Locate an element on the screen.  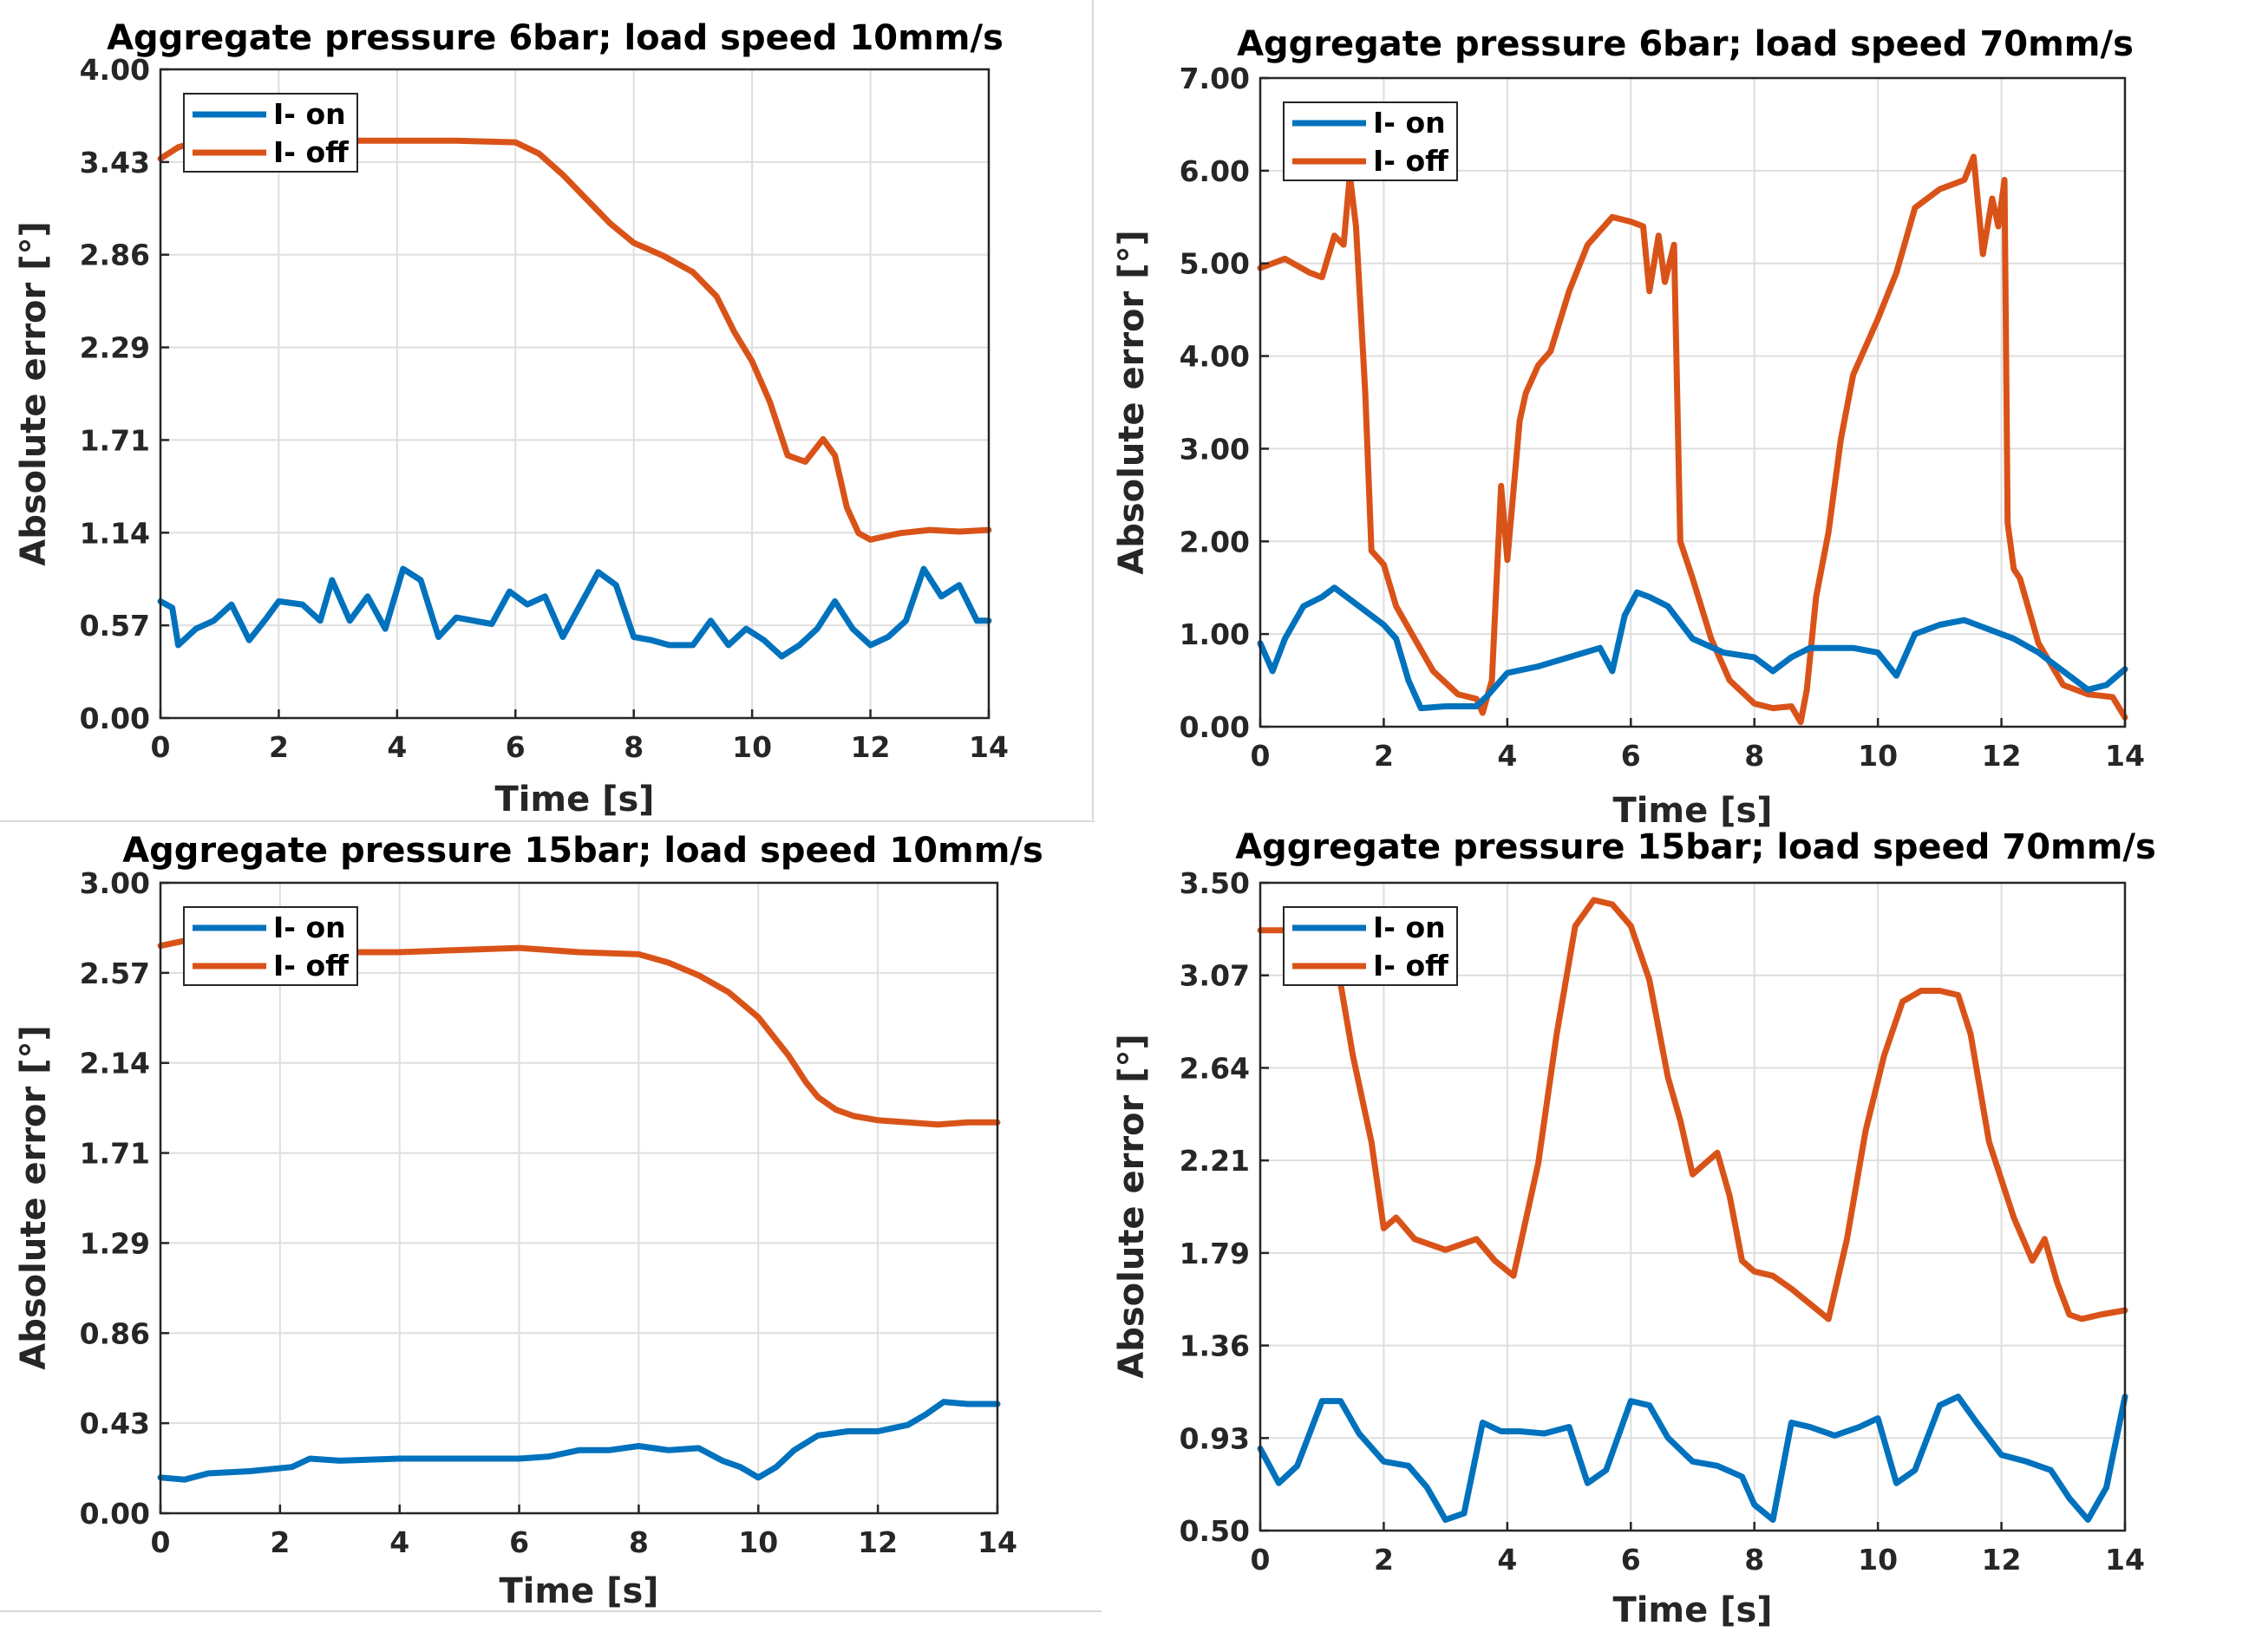
y-tick-label: 1.79 is located at coordinates (1215, 1254).